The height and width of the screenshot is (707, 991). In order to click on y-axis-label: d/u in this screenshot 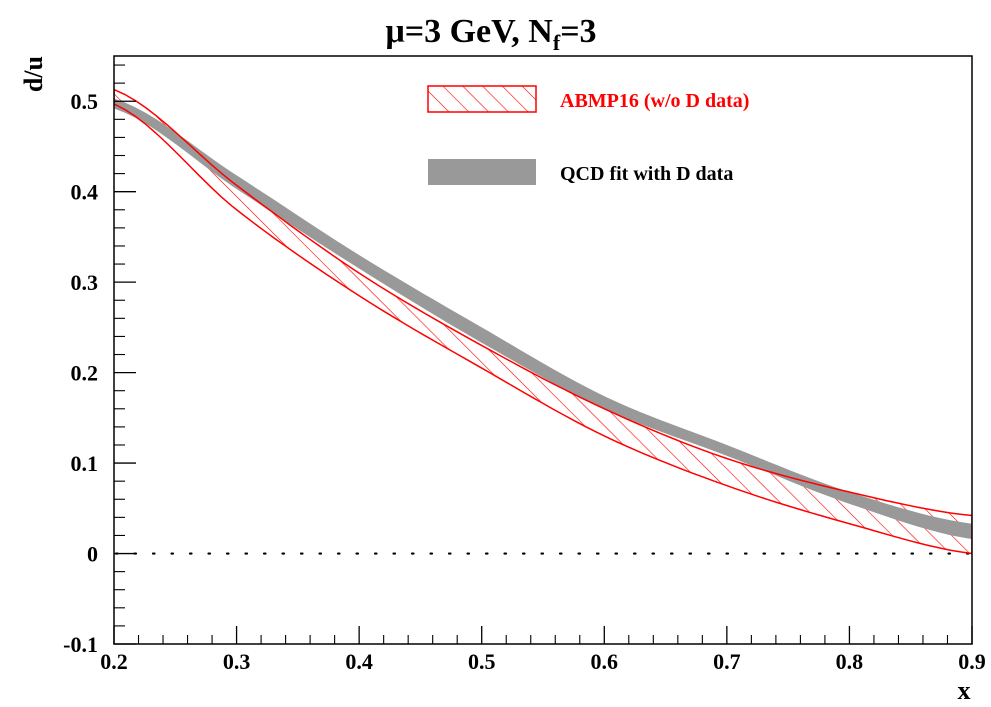, I will do `click(33, 74)`.